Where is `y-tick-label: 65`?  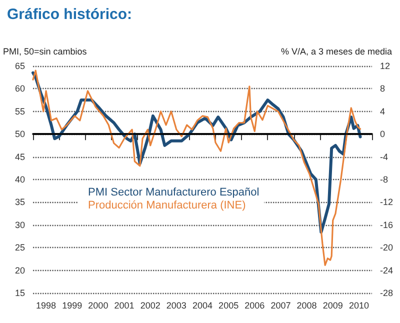 y-tick-label: 65 is located at coordinates (19, 66).